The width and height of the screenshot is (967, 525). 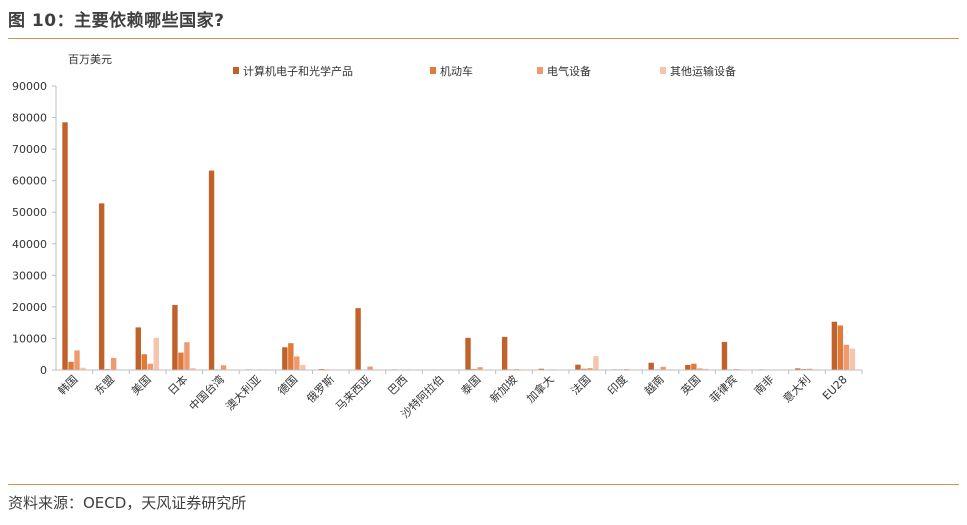 I want to click on x-tick-label: 英国, so click(x=690, y=384).